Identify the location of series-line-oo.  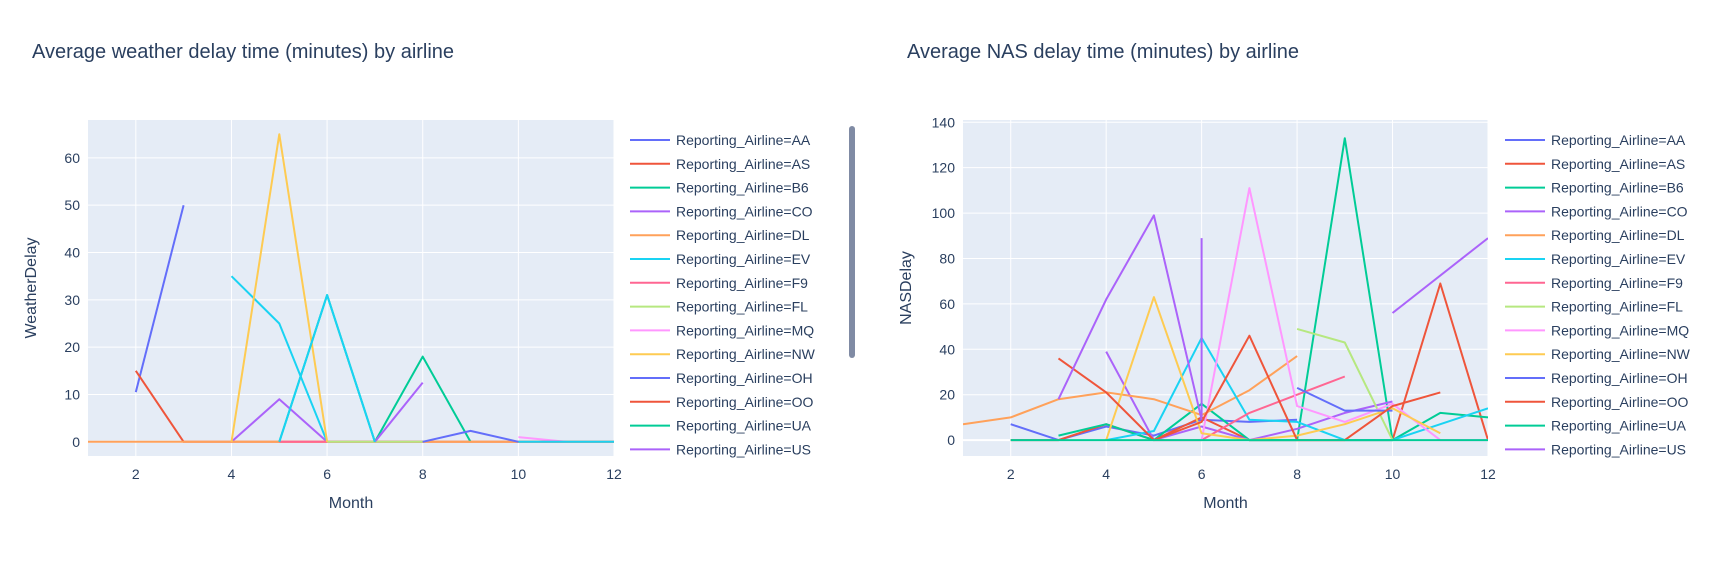
(1249, 388).